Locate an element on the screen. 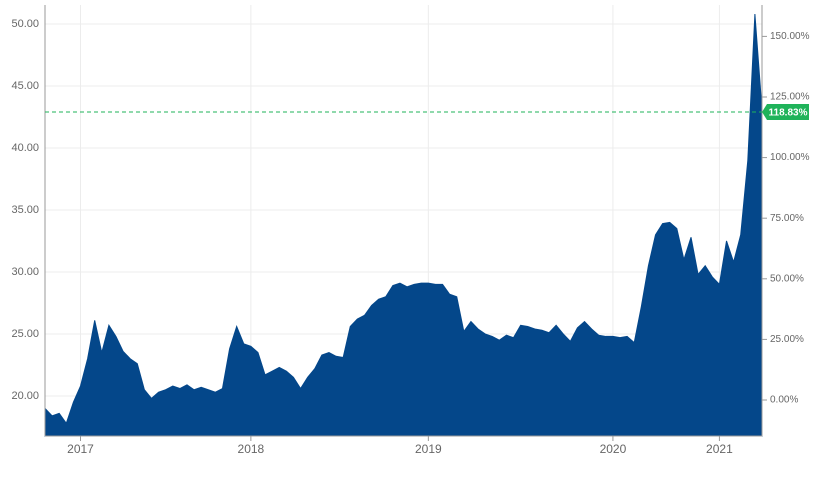  reference-label: 118.83% is located at coordinates (788, 113).